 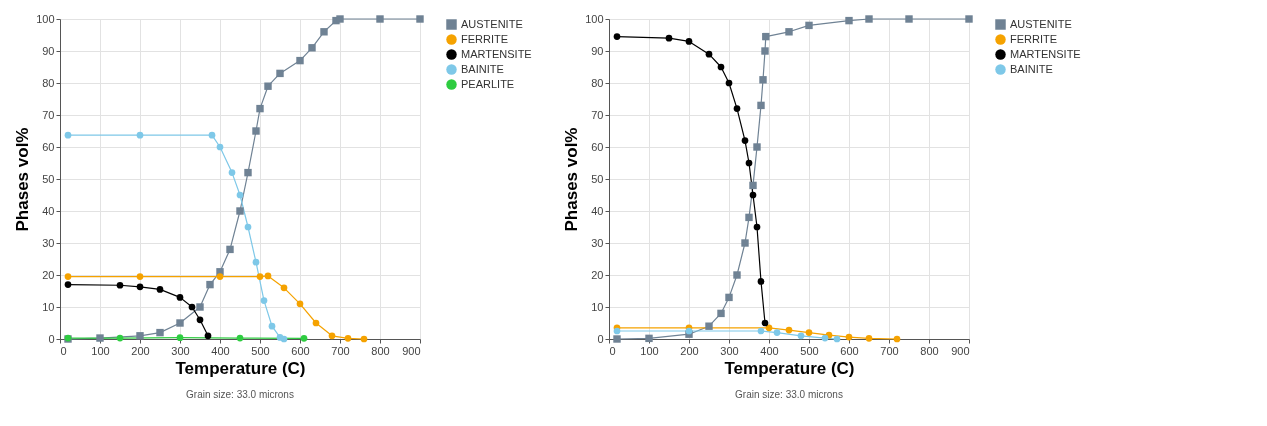 What do you see at coordinates (63, 350) in the screenshot?
I see `x-tick-label: 0` at bounding box center [63, 350].